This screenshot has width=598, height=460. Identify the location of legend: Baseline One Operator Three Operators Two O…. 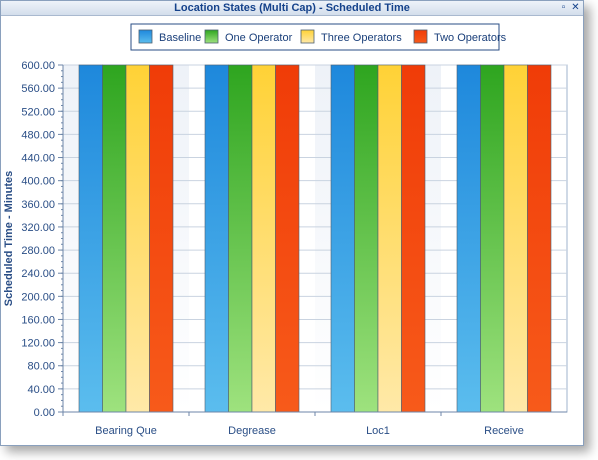
(318, 37).